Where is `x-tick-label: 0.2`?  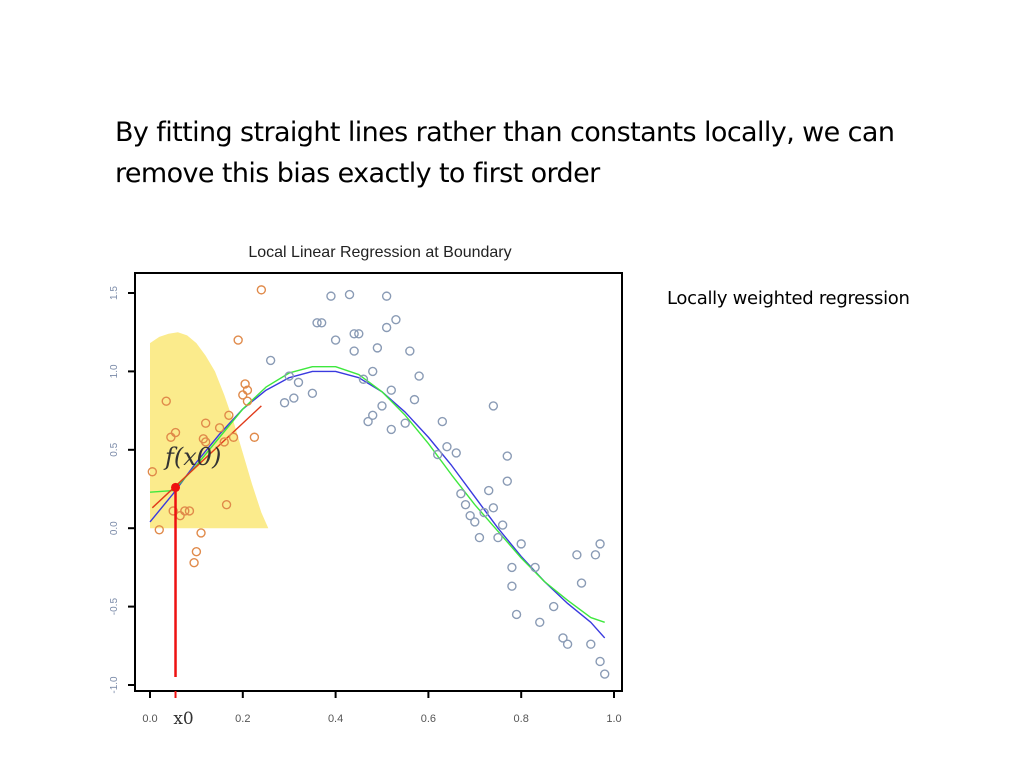
x-tick-label: 0.2 is located at coordinates (242, 719).